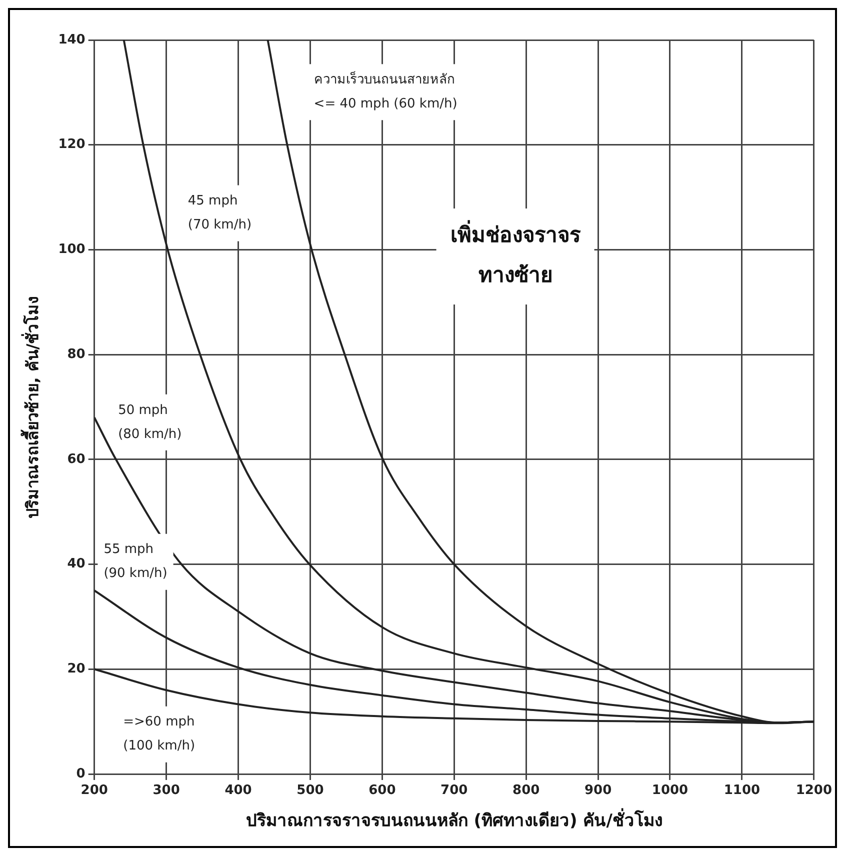  Describe the element at coordinates (742, 790) in the screenshot. I see `x-tick-label: 1100` at that location.